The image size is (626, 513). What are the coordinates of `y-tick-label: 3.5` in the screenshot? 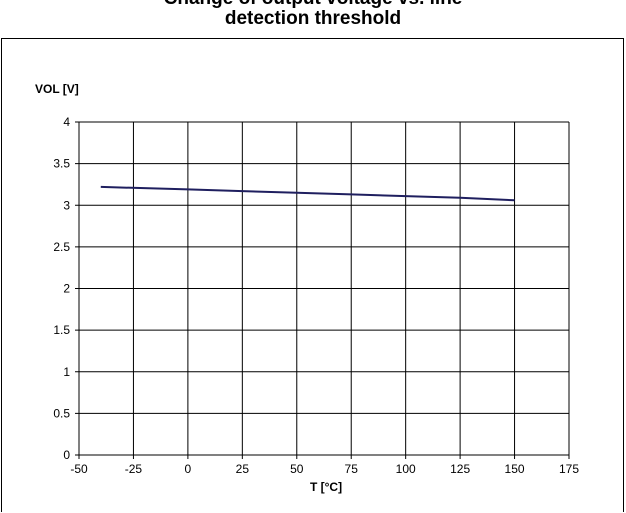 It's located at (61, 164).